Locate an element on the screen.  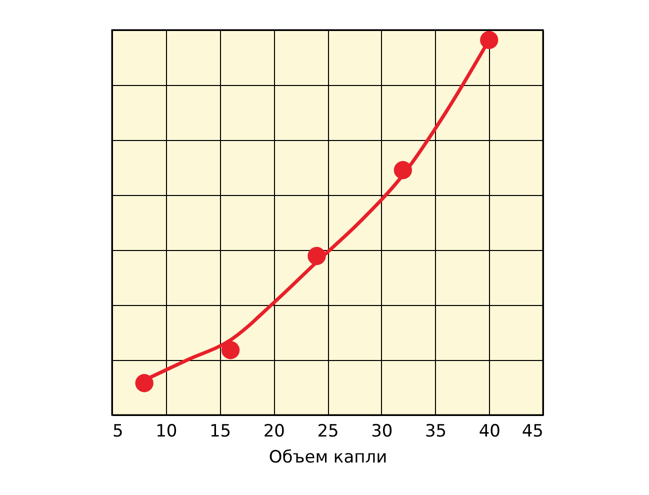
x-tick-label: 35 is located at coordinates (435, 432).